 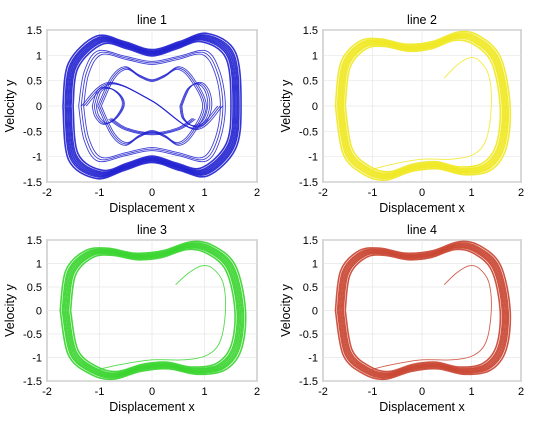 I want to click on chart-title: line 4, so click(x=422, y=230).